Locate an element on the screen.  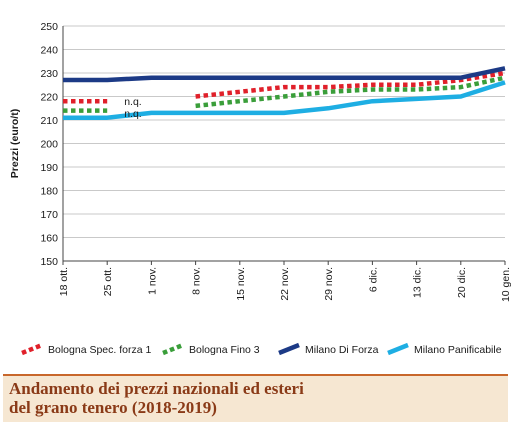
y-tick-label: 190 is located at coordinates (49, 168).